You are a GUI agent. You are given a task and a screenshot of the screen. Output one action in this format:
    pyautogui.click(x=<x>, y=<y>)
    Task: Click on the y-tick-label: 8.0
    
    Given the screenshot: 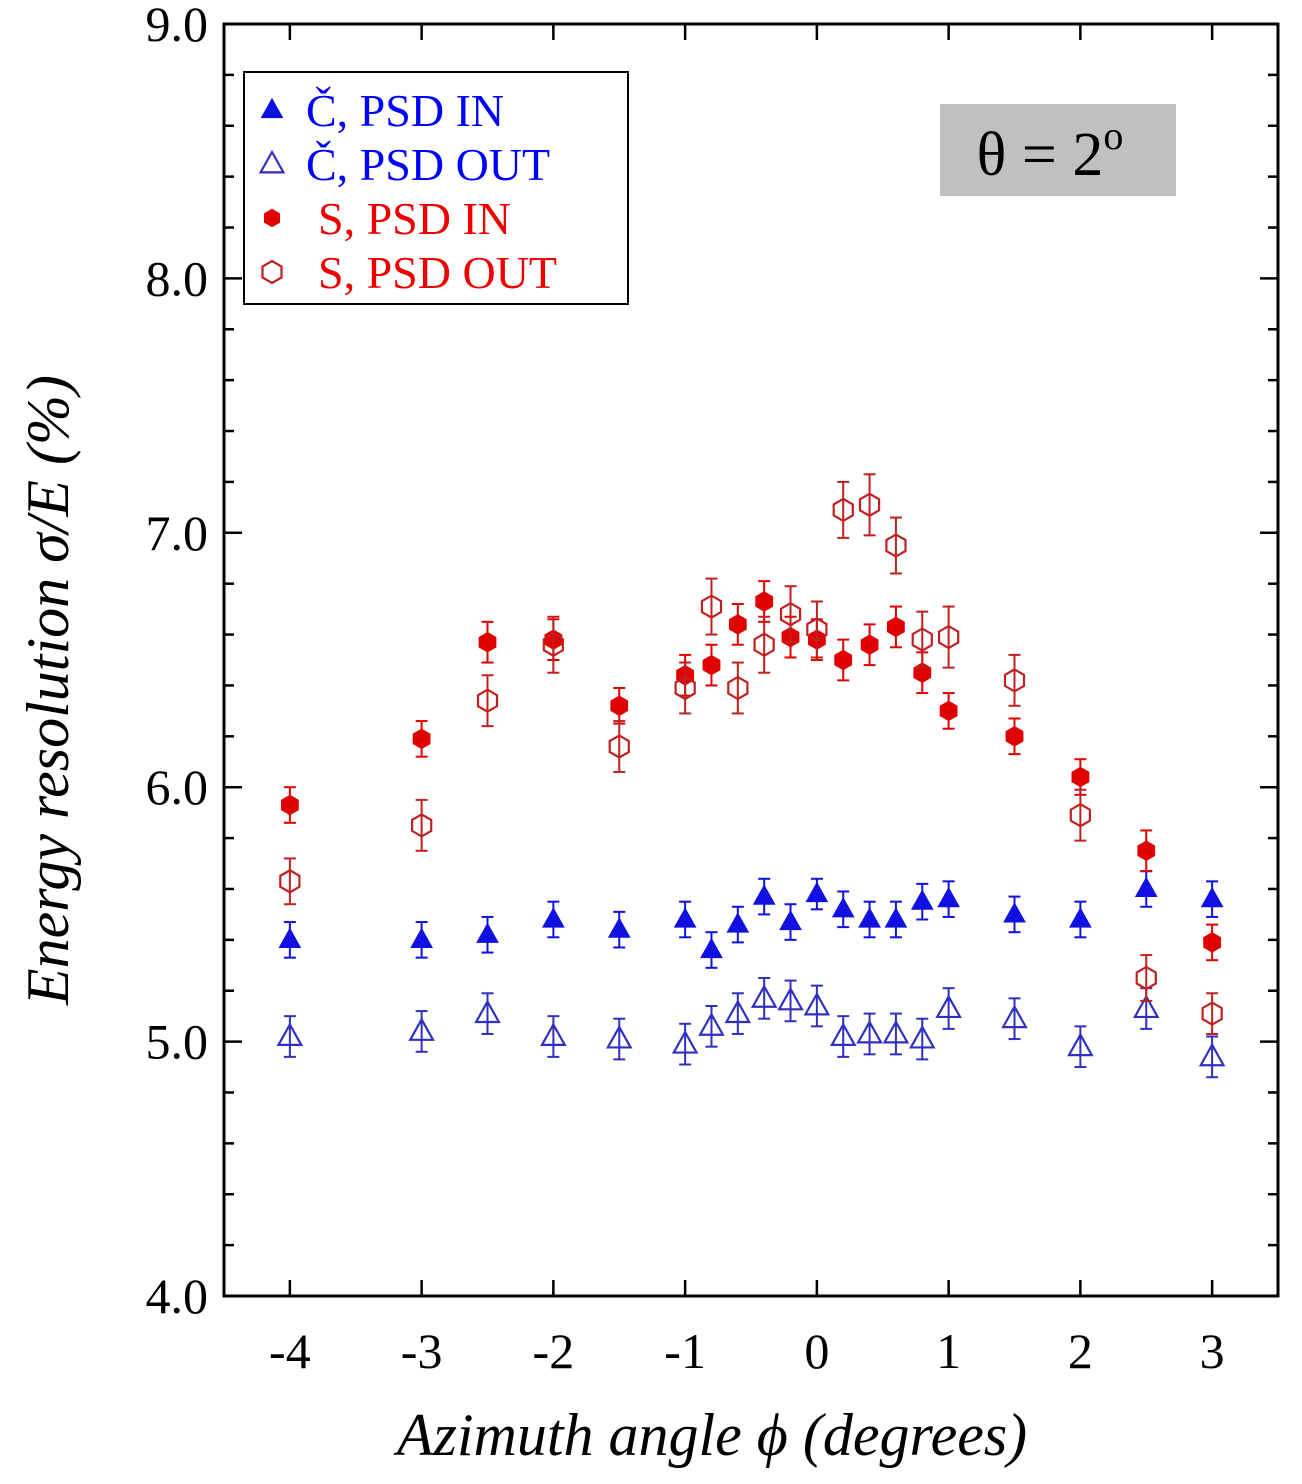 What is the action you would take?
    pyautogui.click(x=177, y=278)
    